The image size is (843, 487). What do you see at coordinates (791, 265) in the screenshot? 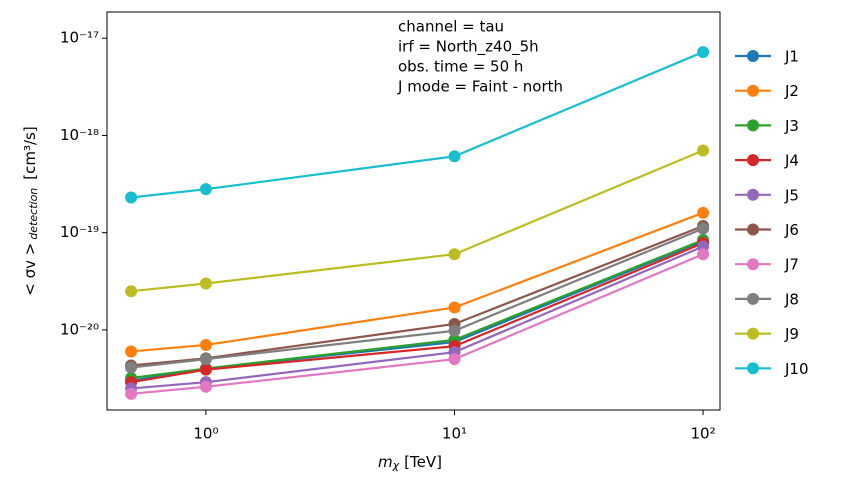
I see `legend-label: J7` at bounding box center [791, 265].